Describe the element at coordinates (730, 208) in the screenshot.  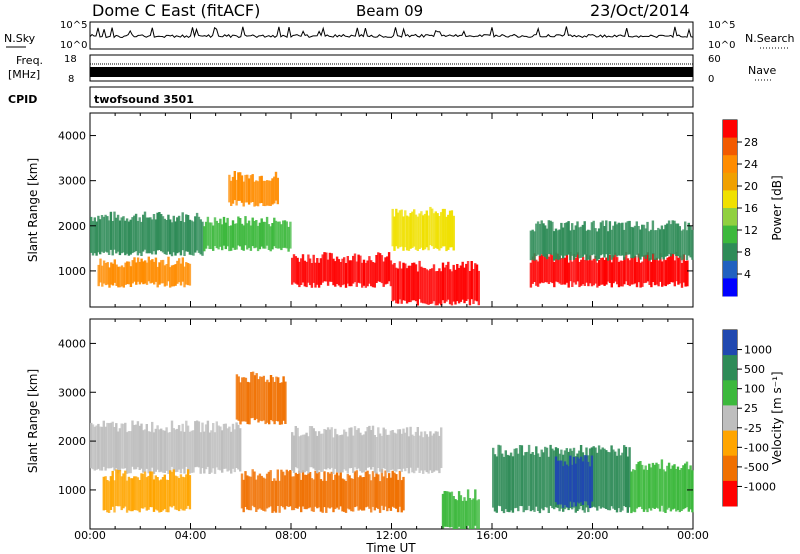
I see `power-colorbar` at that location.